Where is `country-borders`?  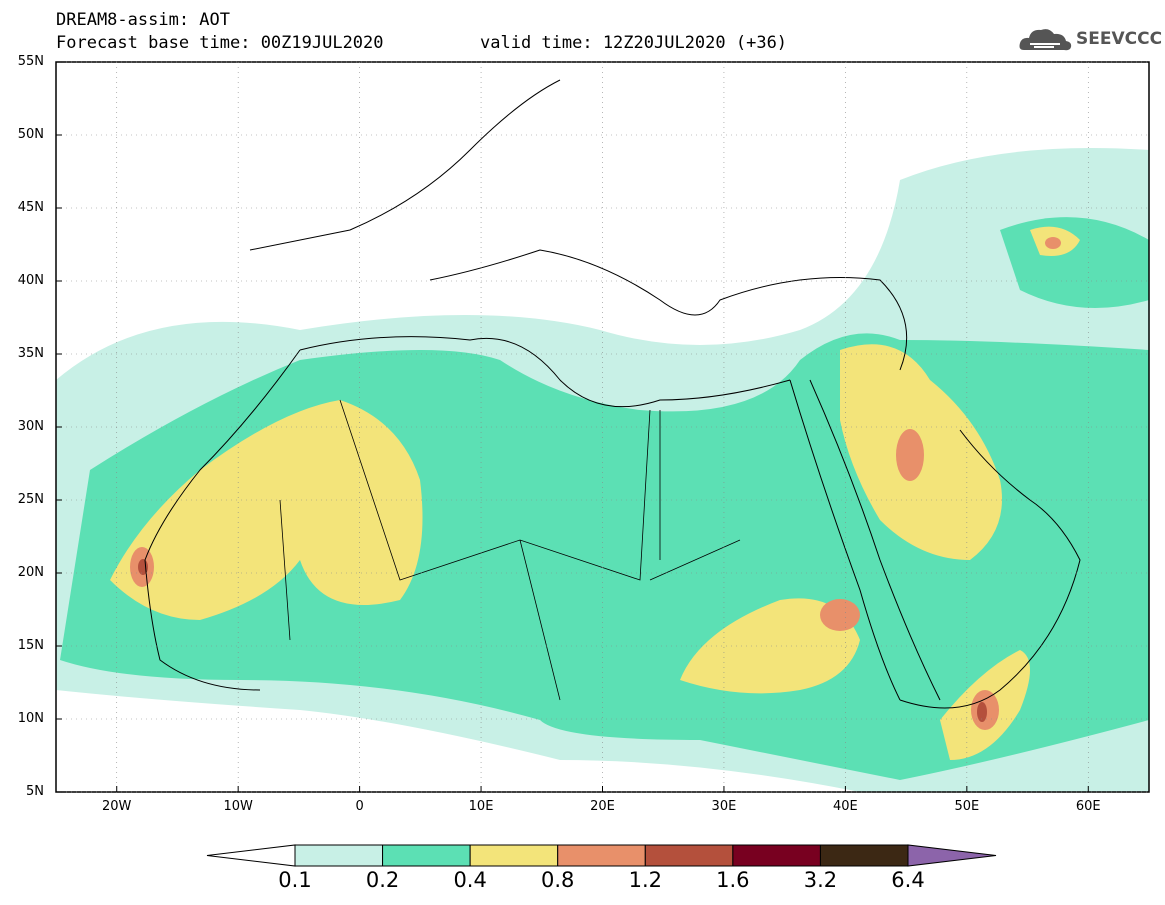
country-borders is located at coordinates (510, 550).